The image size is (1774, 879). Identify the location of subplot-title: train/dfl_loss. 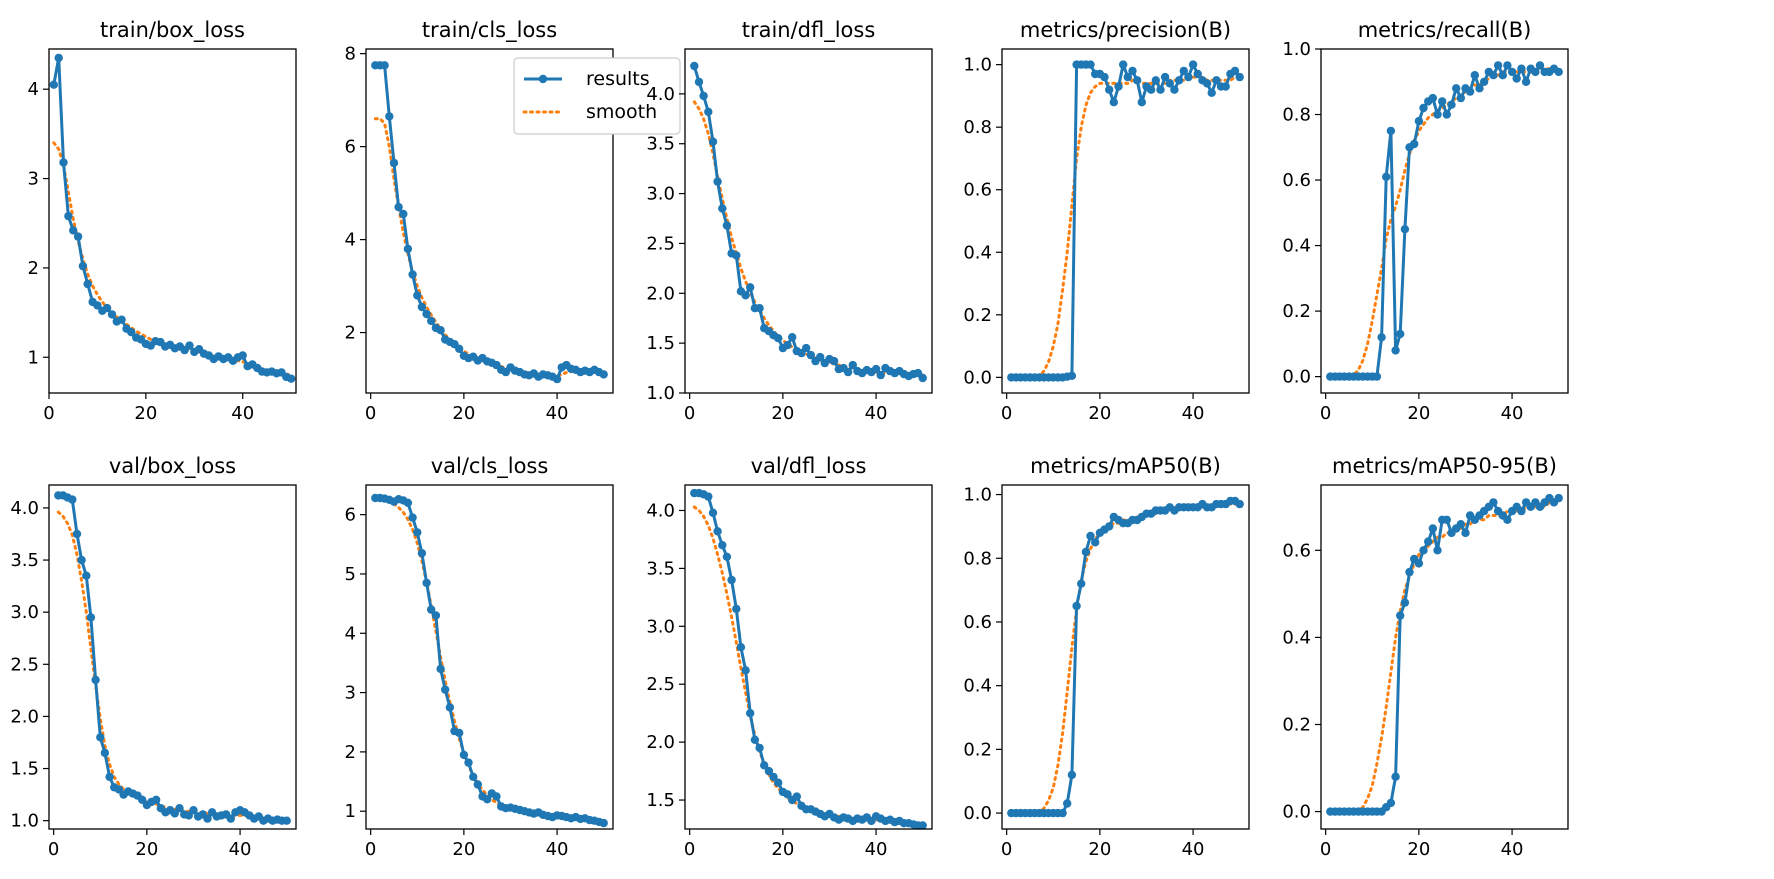
(809, 30).